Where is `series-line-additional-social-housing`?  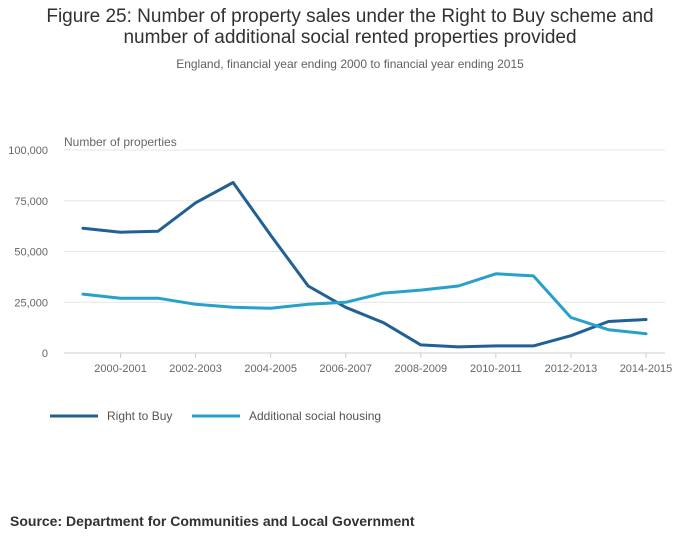 series-line-additional-social-housing is located at coordinates (364, 304).